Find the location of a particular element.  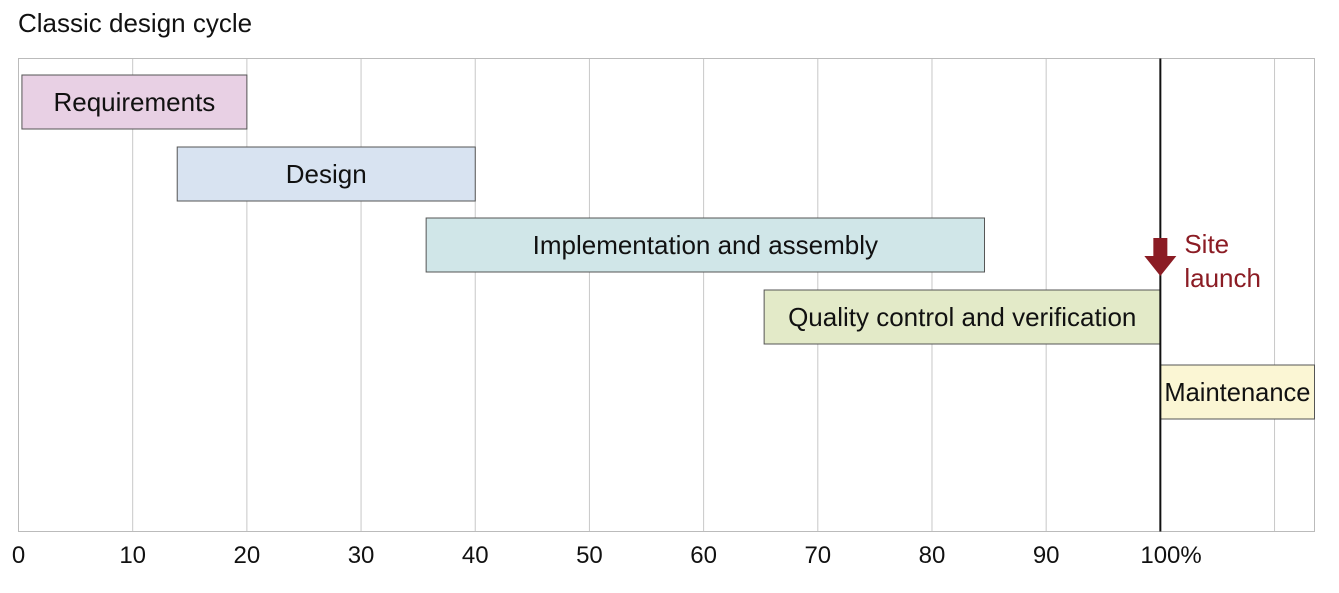

task-bar: Design is located at coordinates (326, 174).